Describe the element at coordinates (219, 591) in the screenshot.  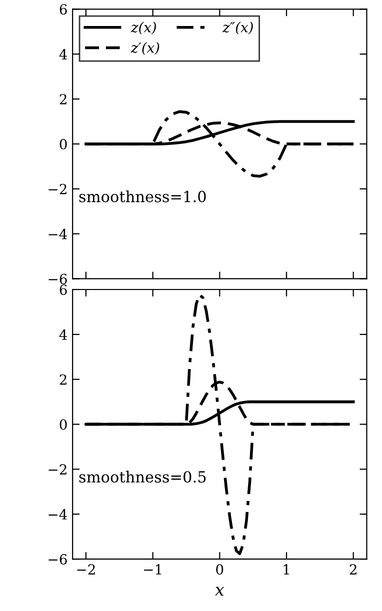
I see `x-axis-title: x` at that location.